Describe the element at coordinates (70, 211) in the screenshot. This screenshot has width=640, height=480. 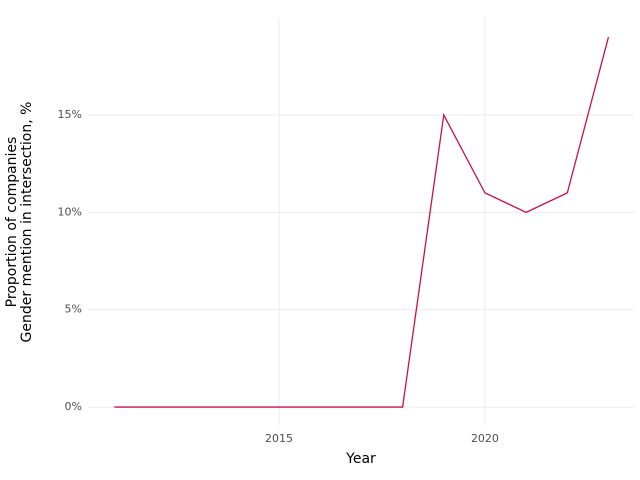
I see `y-tick-label: 10%` at that location.